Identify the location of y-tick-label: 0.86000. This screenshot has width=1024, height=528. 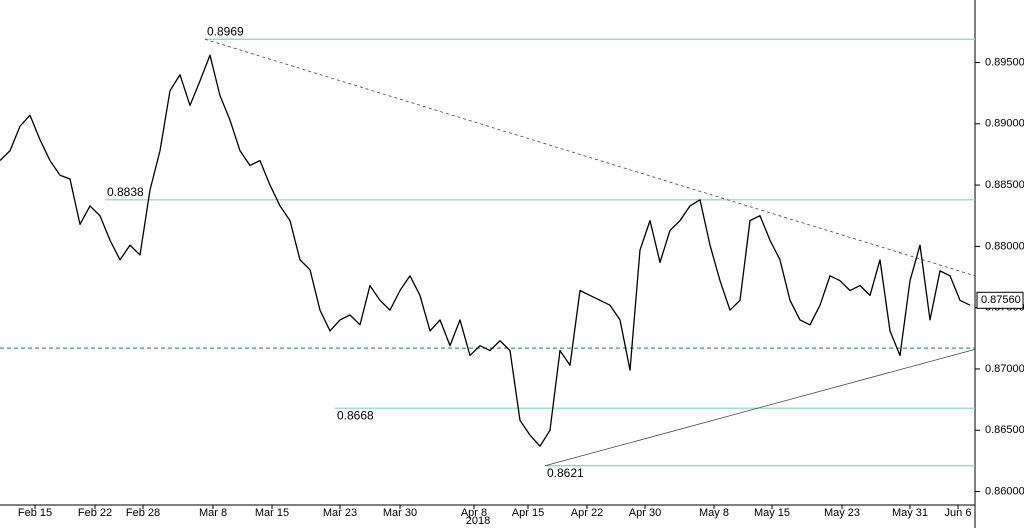
(1004, 491).